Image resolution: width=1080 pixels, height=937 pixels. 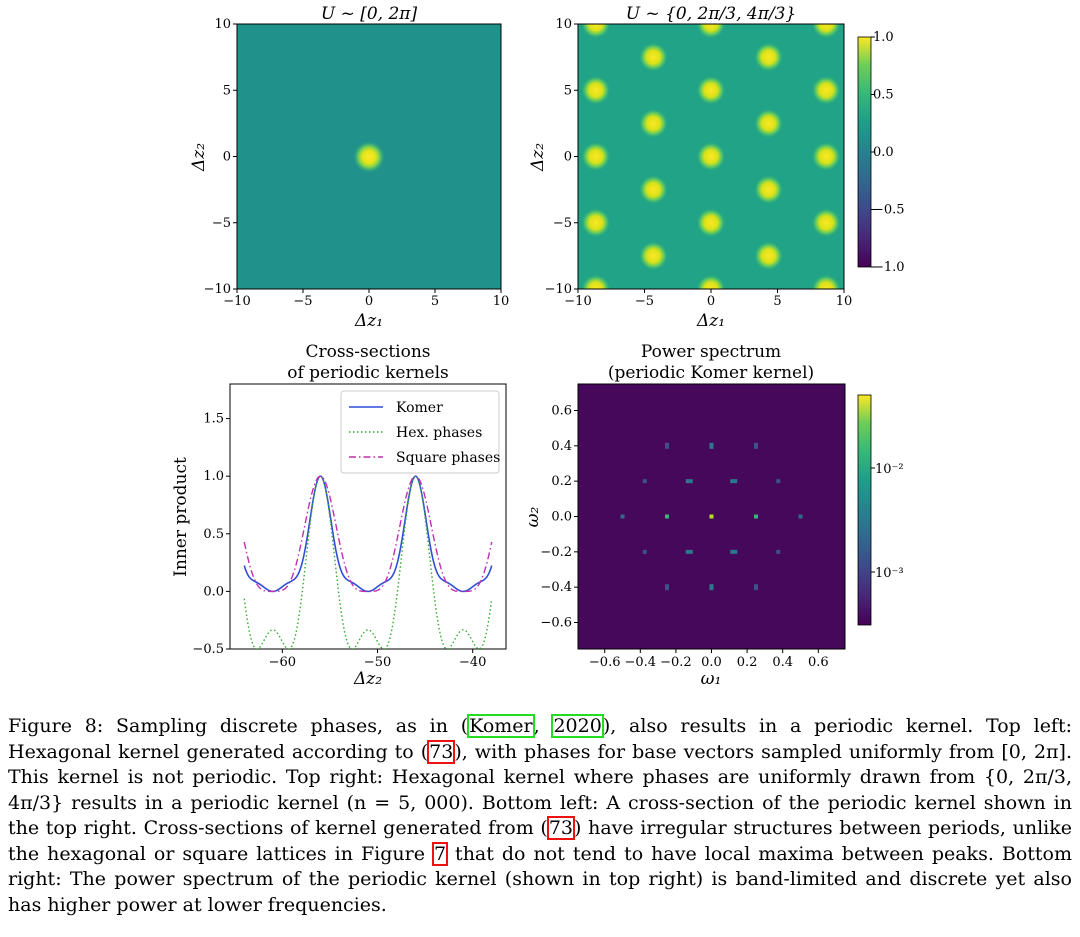 What do you see at coordinates (864, 510) in the screenshot?
I see `colorbar-bottom-right` at bounding box center [864, 510].